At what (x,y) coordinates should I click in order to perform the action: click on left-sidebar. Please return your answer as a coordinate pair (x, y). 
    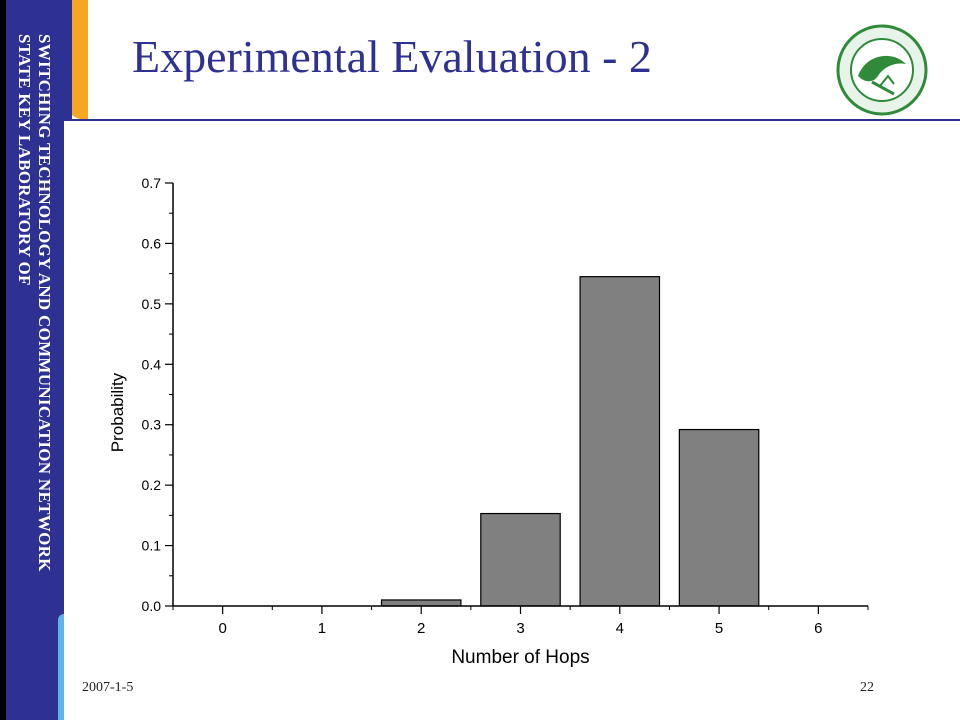
    Looking at the image, I should click on (32, 360).